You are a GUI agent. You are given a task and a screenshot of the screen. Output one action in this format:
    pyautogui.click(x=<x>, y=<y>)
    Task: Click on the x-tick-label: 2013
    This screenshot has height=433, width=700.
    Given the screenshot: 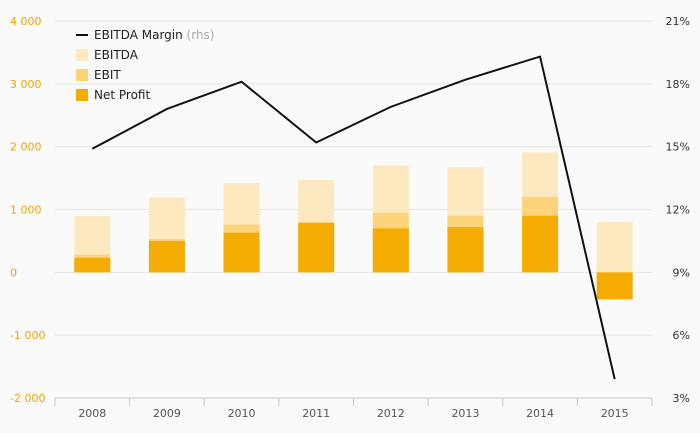 What is the action you would take?
    pyautogui.click(x=465, y=413)
    